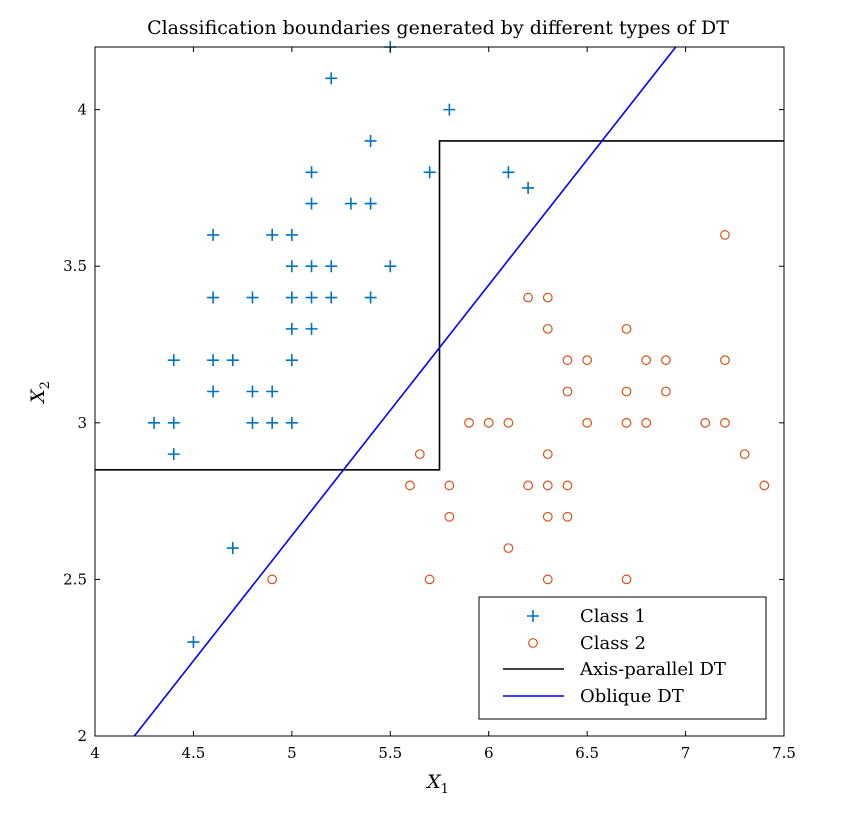 The image size is (856, 814). What do you see at coordinates (587, 753) in the screenshot?
I see `x-tick-label: 6.5` at bounding box center [587, 753].